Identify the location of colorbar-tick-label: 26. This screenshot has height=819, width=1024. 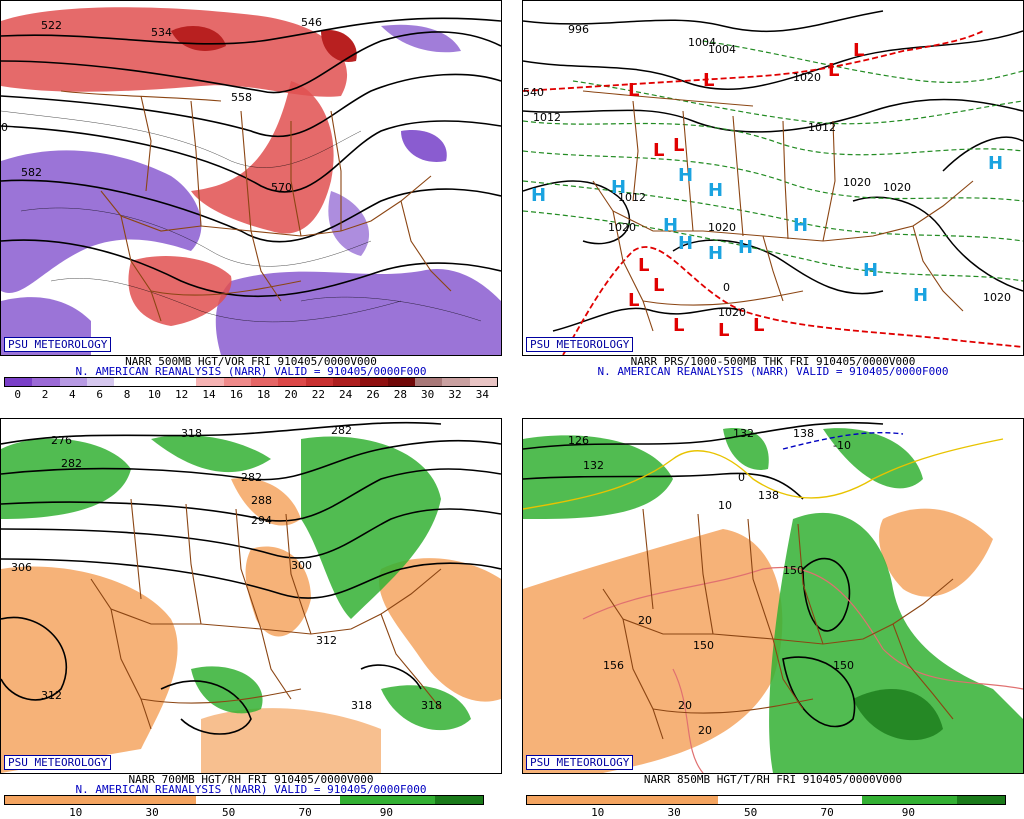
(373, 394).